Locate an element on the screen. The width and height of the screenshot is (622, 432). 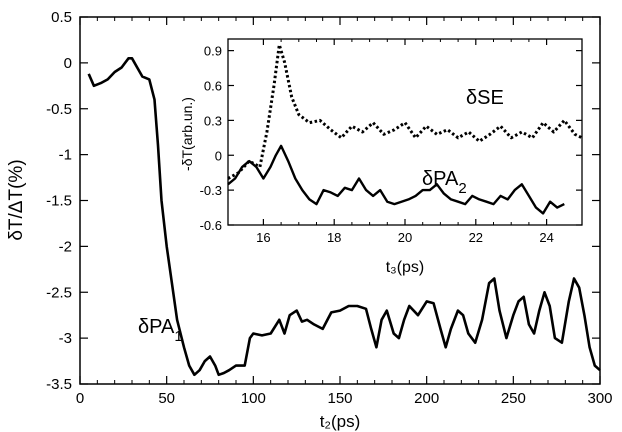
inset-series-dpa2-line is located at coordinates (396, 179).